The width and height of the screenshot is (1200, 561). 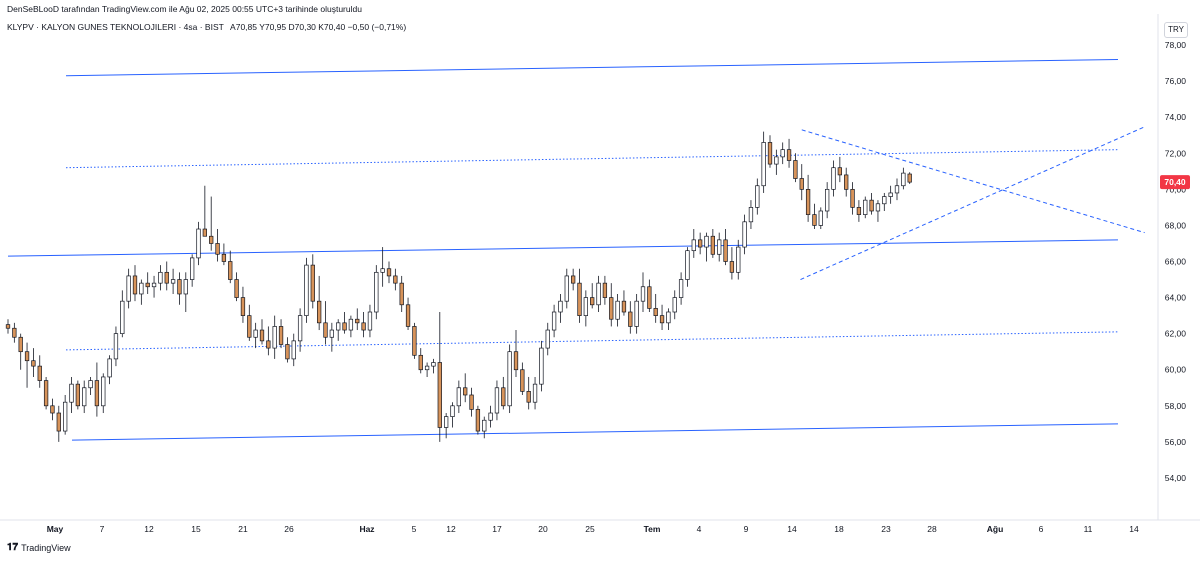 What do you see at coordinates (590, 529) in the screenshot?
I see `x-tick-label: 25` at bounding box center [590, 529].